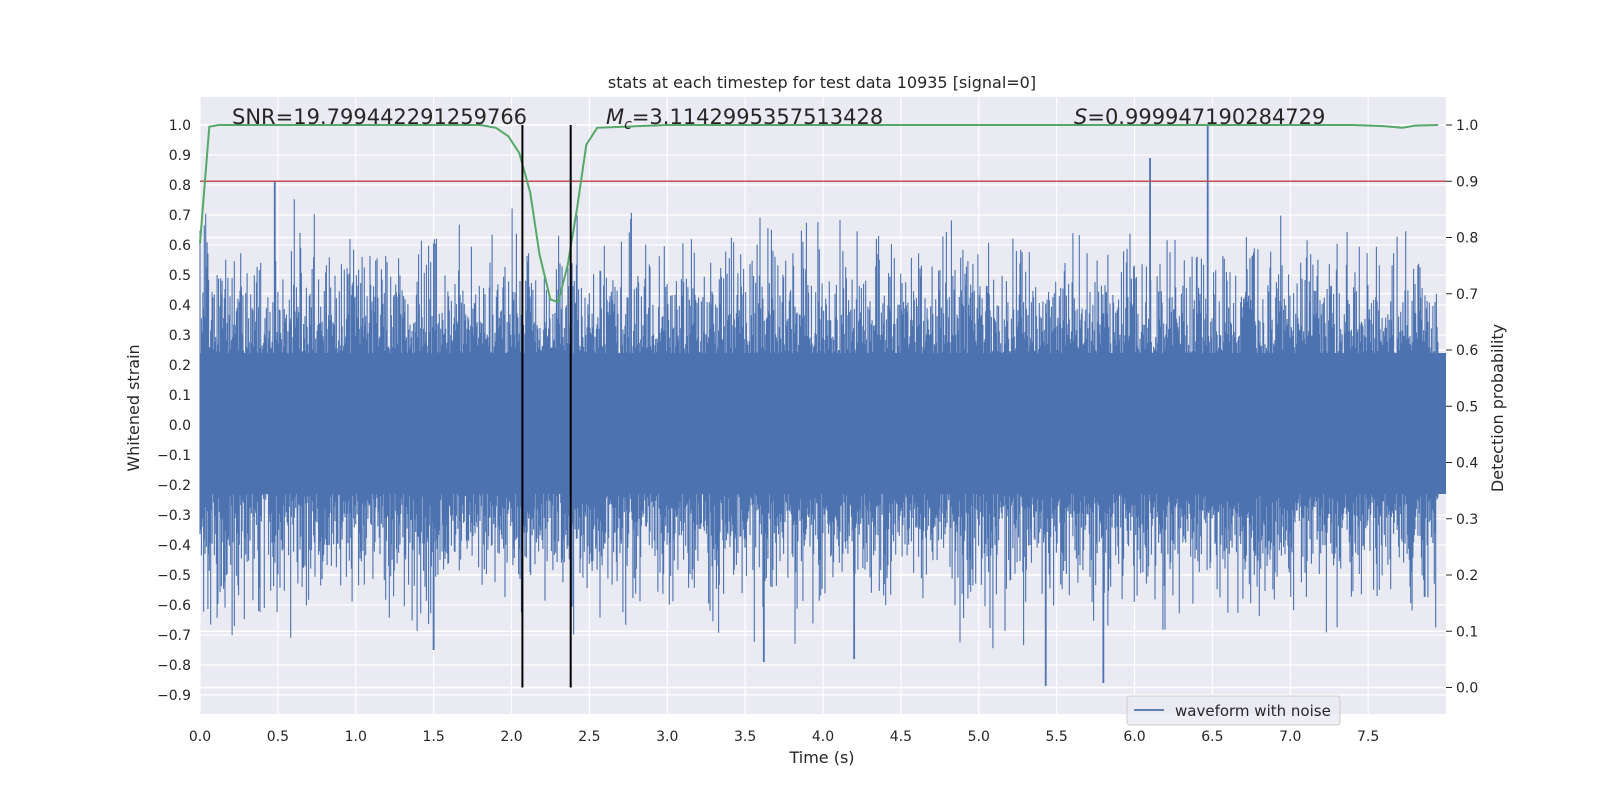 This screenshot has width=1600, height=800. Describe the element at coordinates (1467, 407) in the screenshot. I see `y2-tick-label: 0.5` at that location.